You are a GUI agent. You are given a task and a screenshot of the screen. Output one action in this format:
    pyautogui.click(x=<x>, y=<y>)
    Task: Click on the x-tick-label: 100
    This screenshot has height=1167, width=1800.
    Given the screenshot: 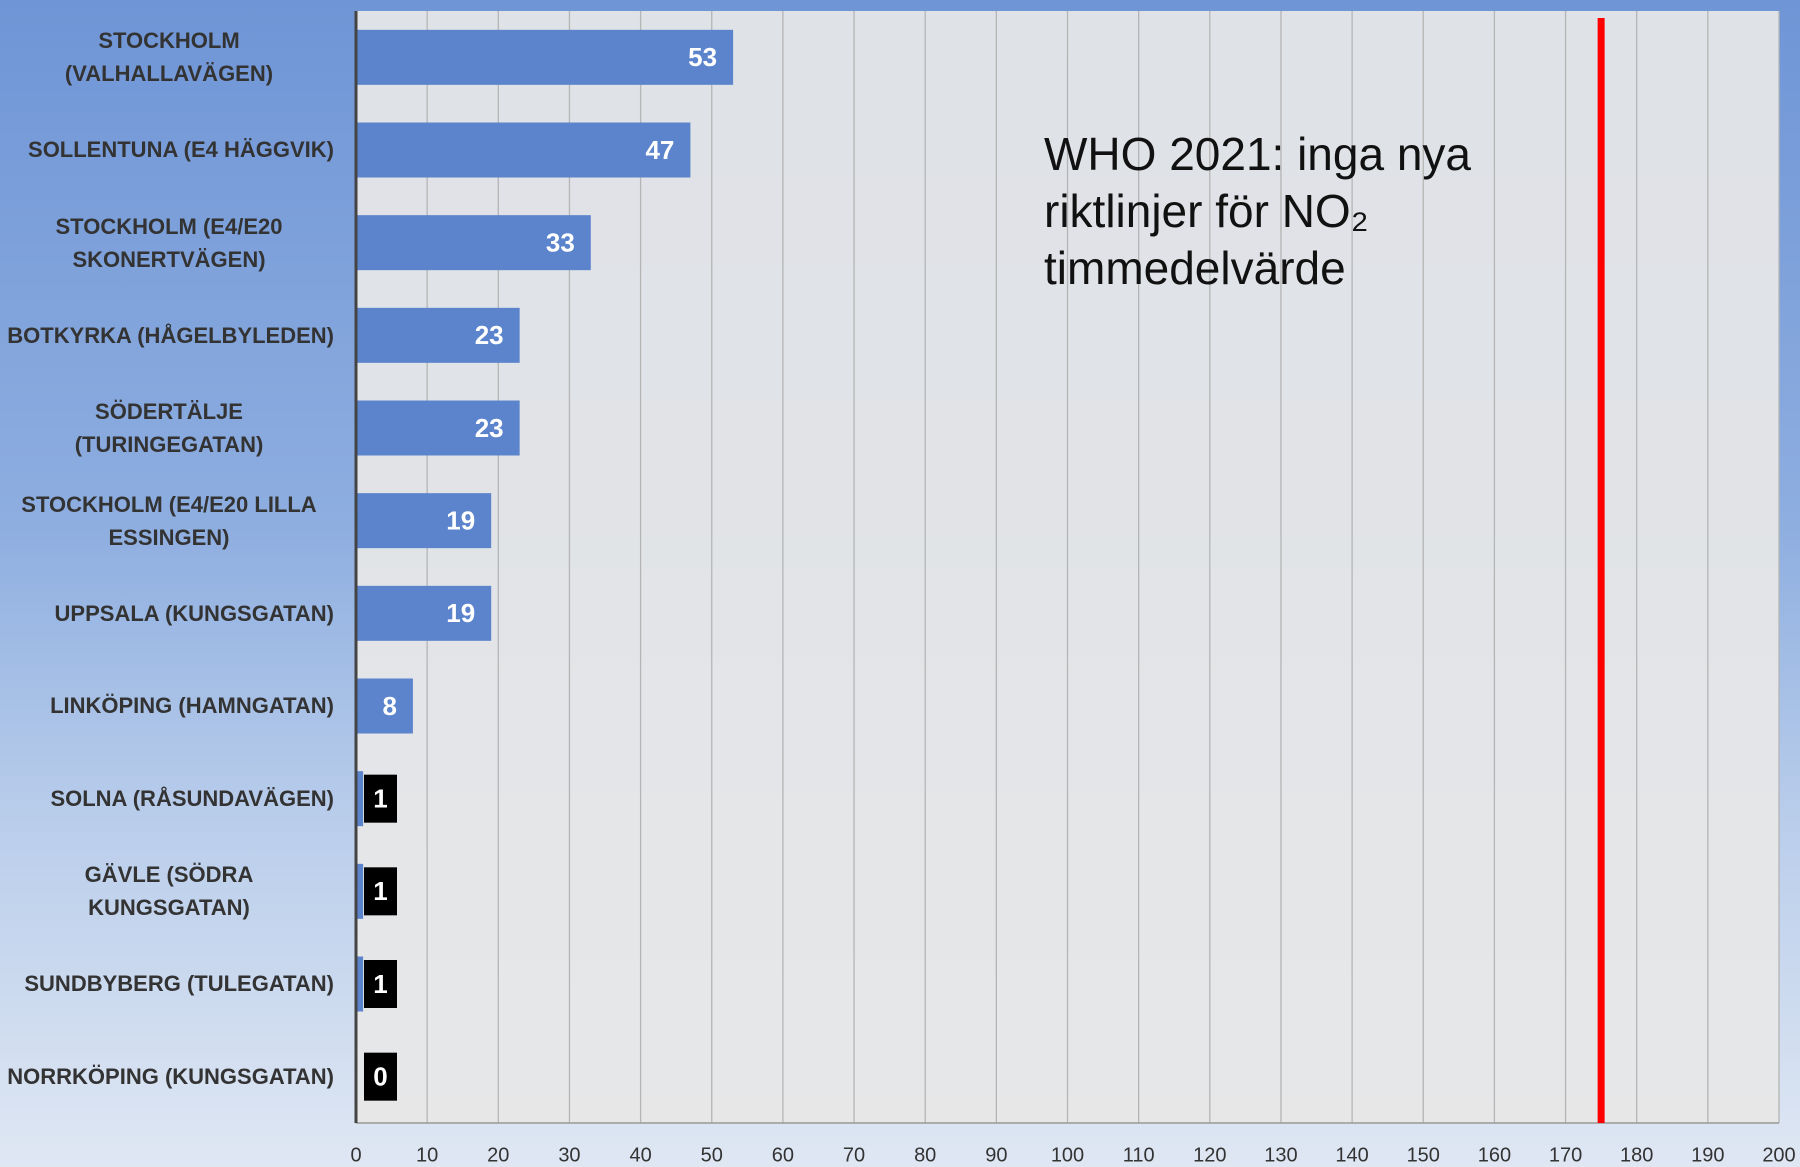 What is the action you would take?
    pyautogui.click(x=1067, y=1155)
    